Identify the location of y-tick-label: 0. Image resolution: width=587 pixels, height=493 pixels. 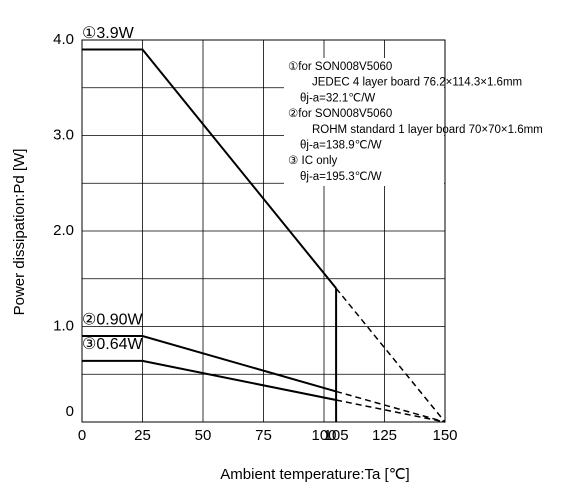
(70, 411).